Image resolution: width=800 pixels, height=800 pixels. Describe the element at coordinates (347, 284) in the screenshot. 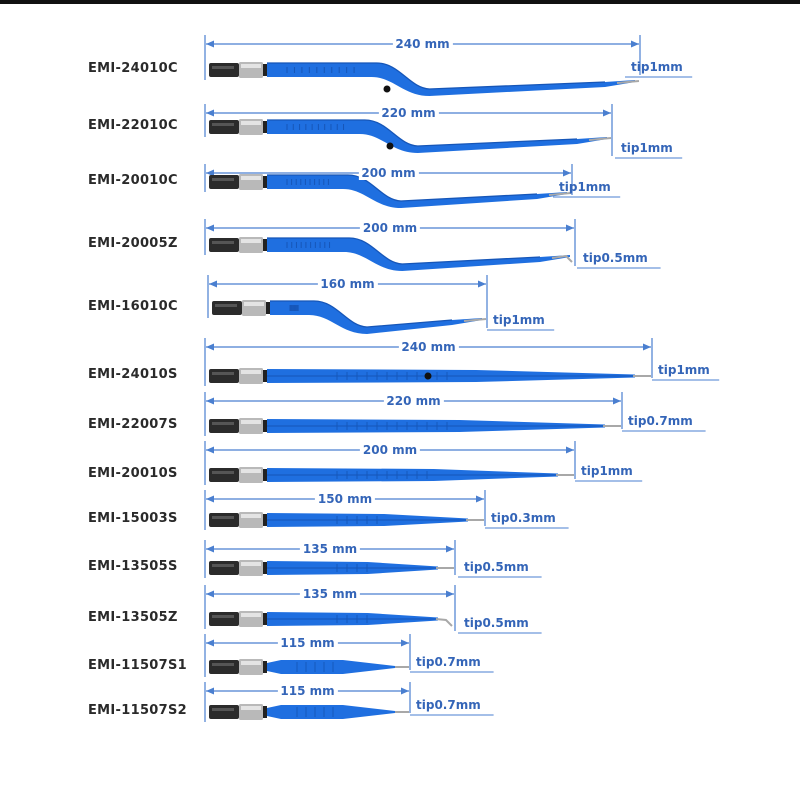

I see `dimension-label: 160 mm` at that location.